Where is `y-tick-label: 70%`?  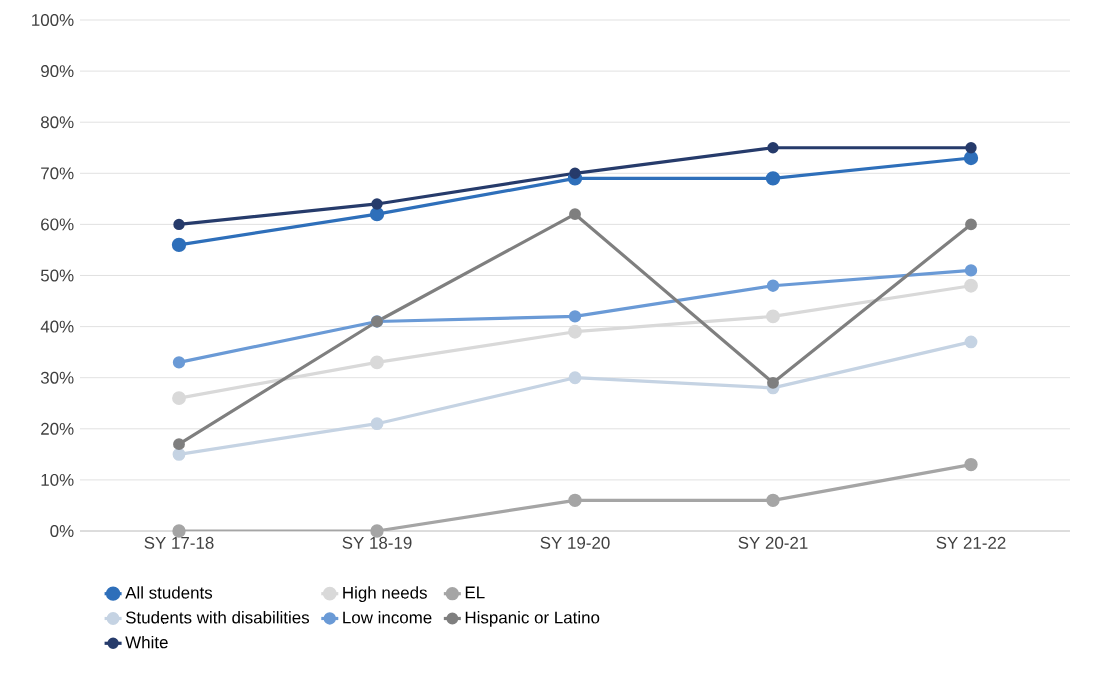 y-tick-label: 70% is located at coordinates (57, 173).